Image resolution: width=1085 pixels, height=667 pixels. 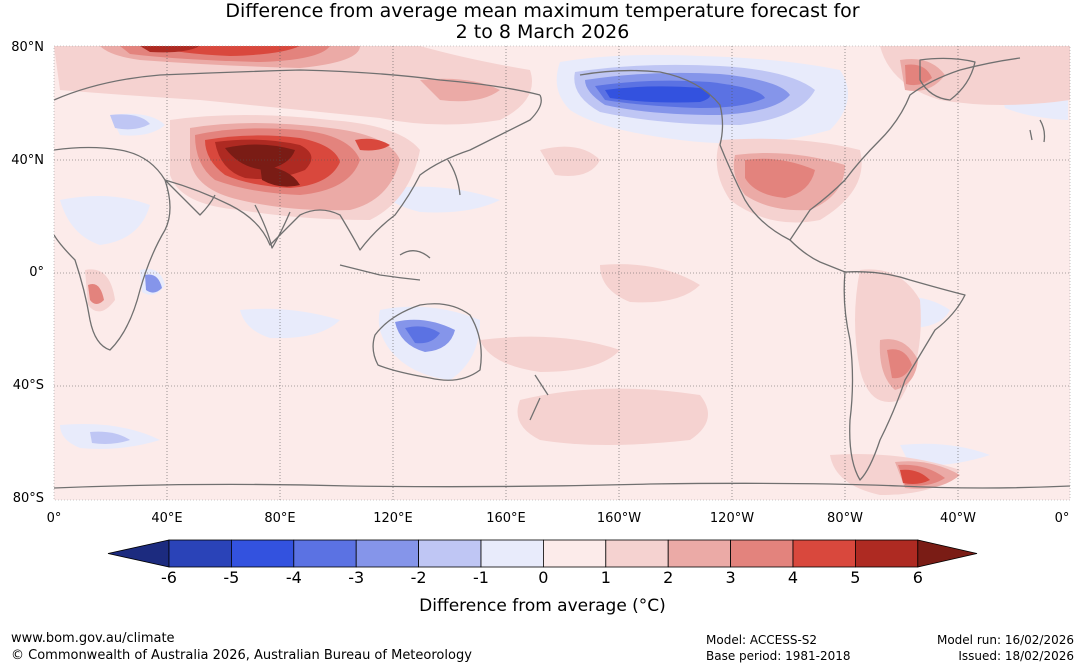 What do you see at coordinates (293, 577) in the screenshot?
I see `colorbar-tick-label: -4` at bounding box center [293, 577].